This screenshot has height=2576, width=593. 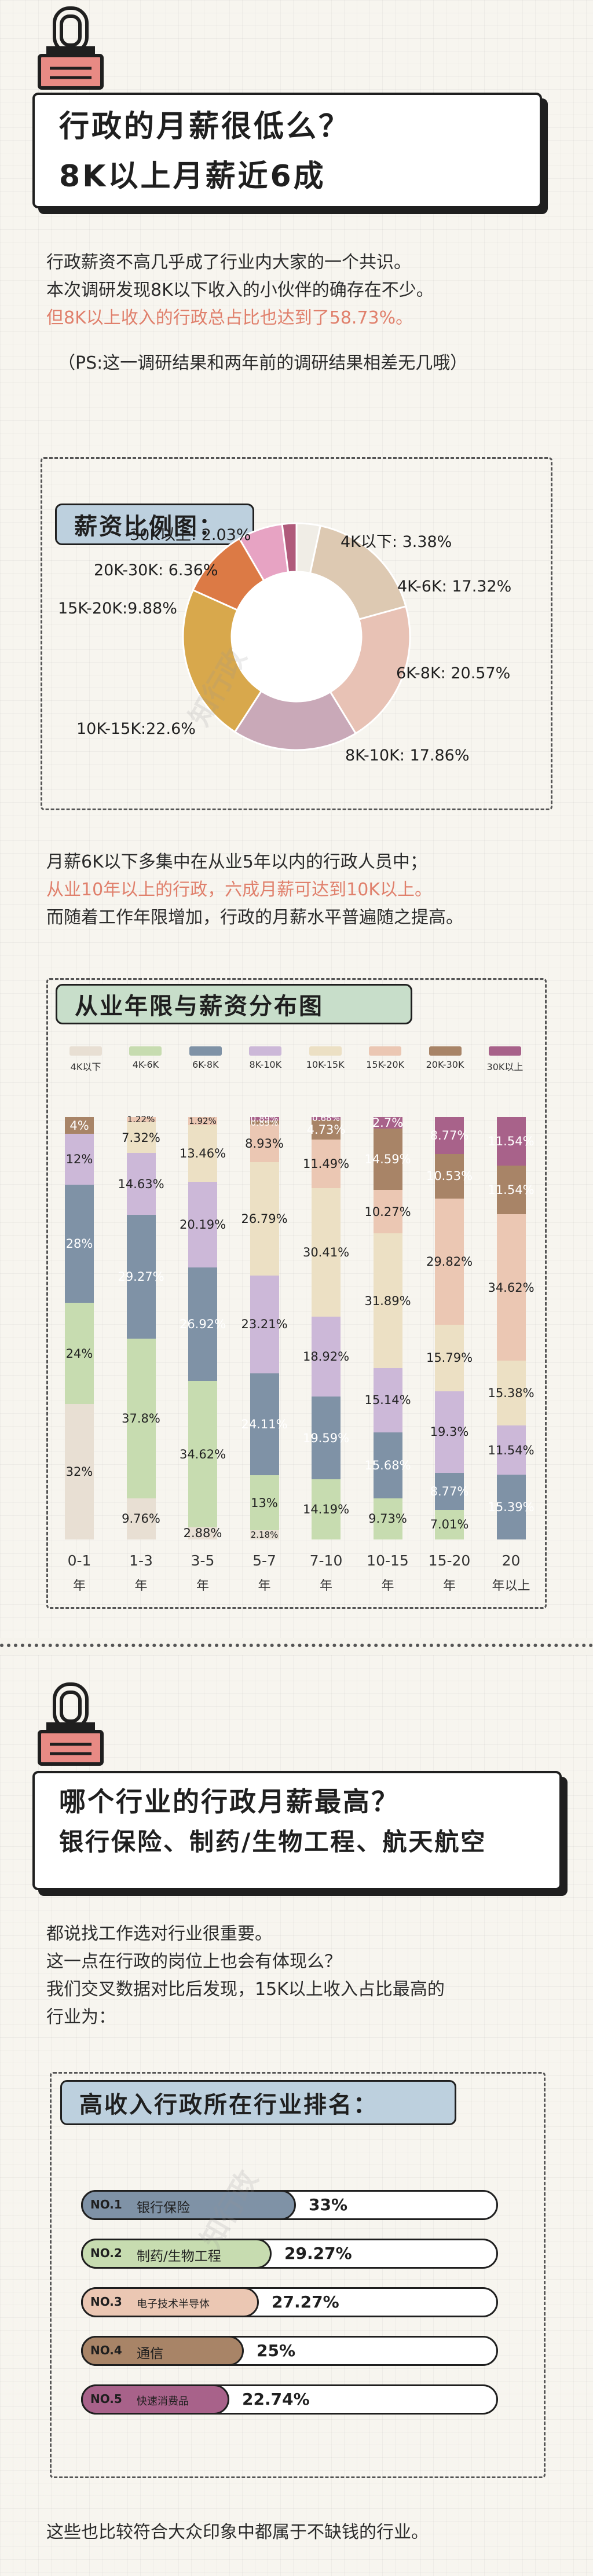 What do you see at coordinates (264, 1424) in the screenshot?
I see `bar-value-label-3-2: 24.11%` at bounding box center [264, 1424].